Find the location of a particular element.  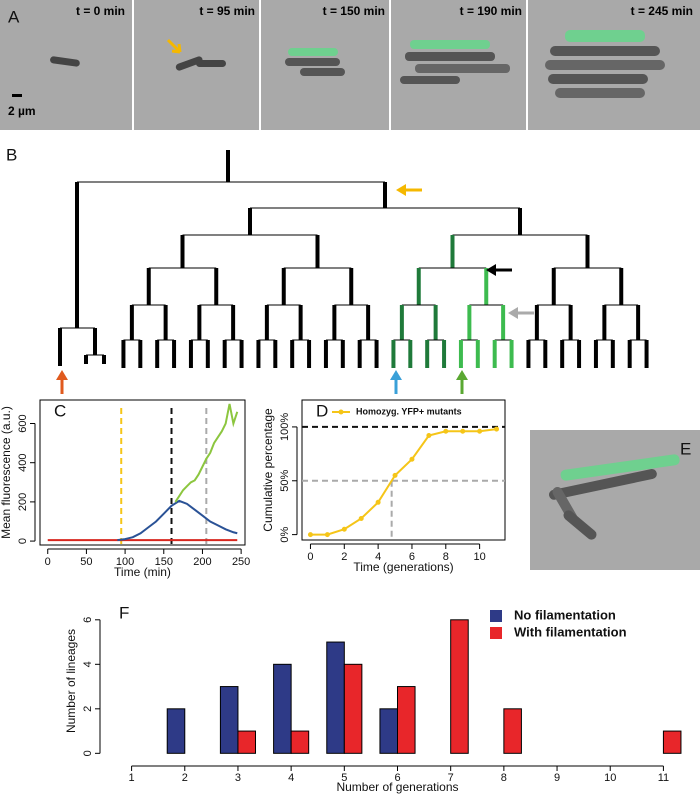

time-label: t = 150 min is located at coordinates (354, 11).